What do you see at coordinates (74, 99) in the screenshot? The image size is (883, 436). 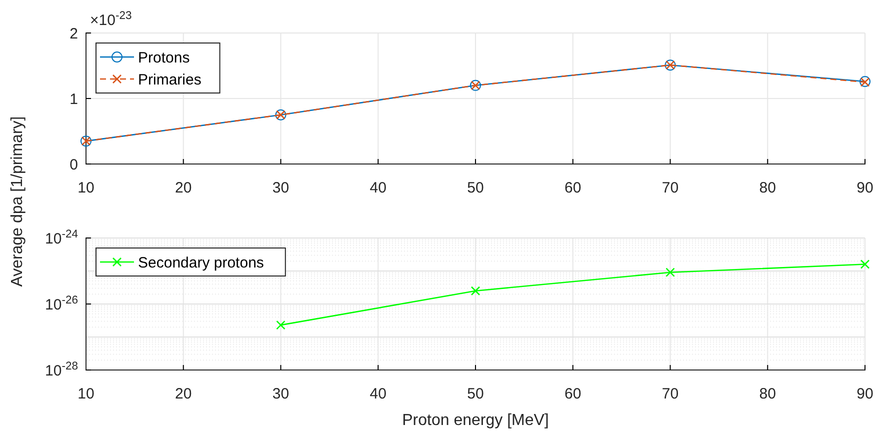 I see `y-tick-label: 1` at bounding box center [74, 99].